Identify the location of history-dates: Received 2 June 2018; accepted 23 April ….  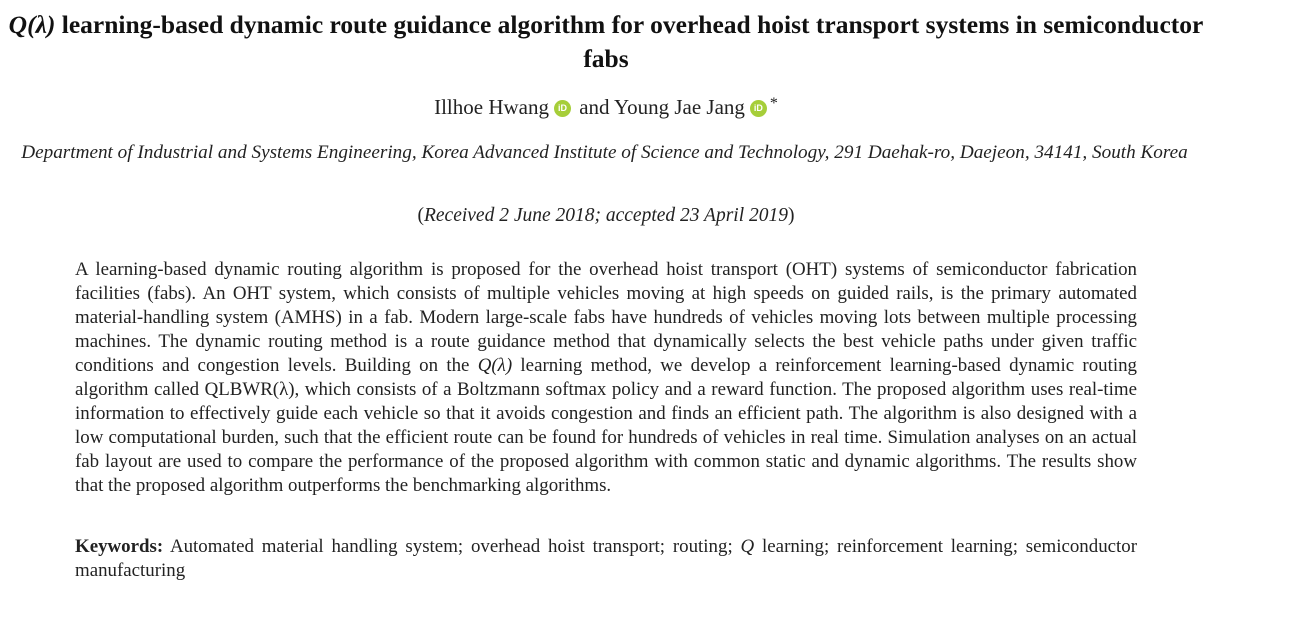
(606, 215).